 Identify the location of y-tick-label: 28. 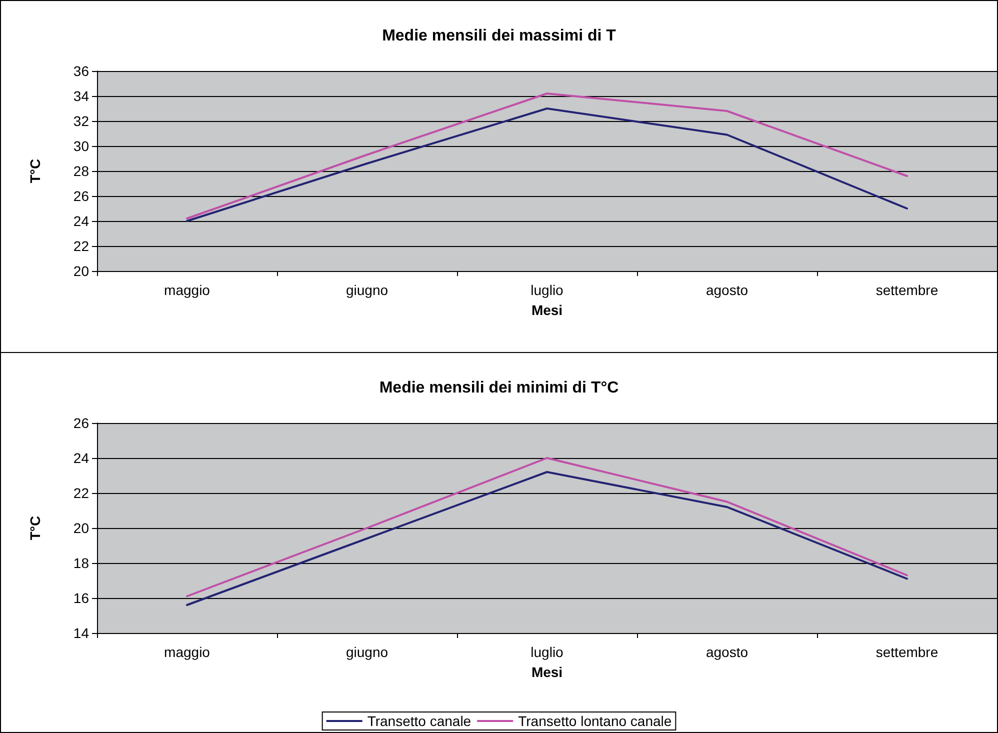
(81, 171).